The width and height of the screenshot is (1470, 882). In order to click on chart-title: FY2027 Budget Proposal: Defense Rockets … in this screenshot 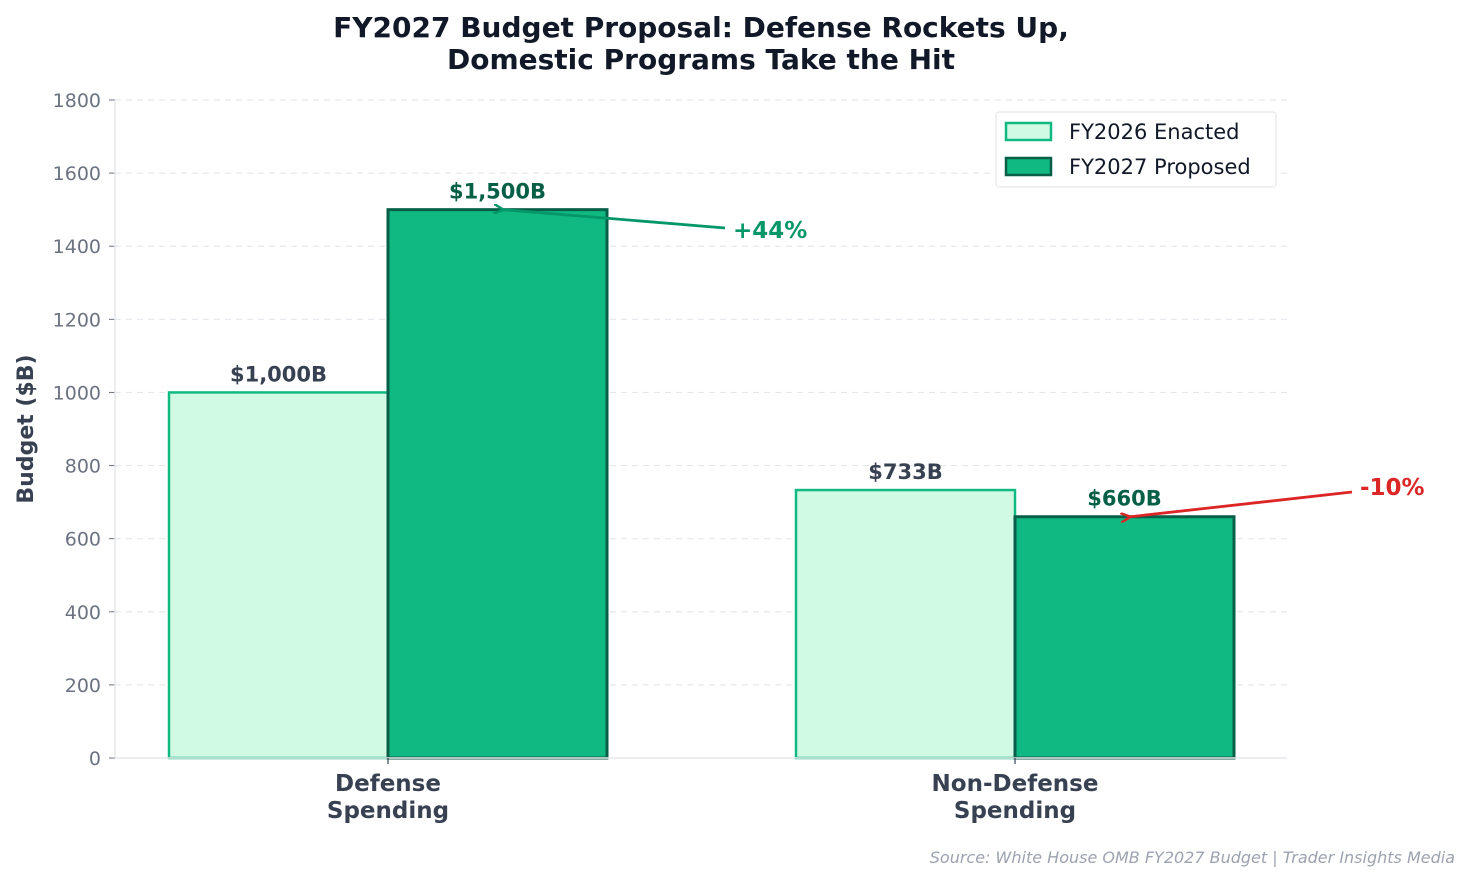, I will do `click(701, 43)`.